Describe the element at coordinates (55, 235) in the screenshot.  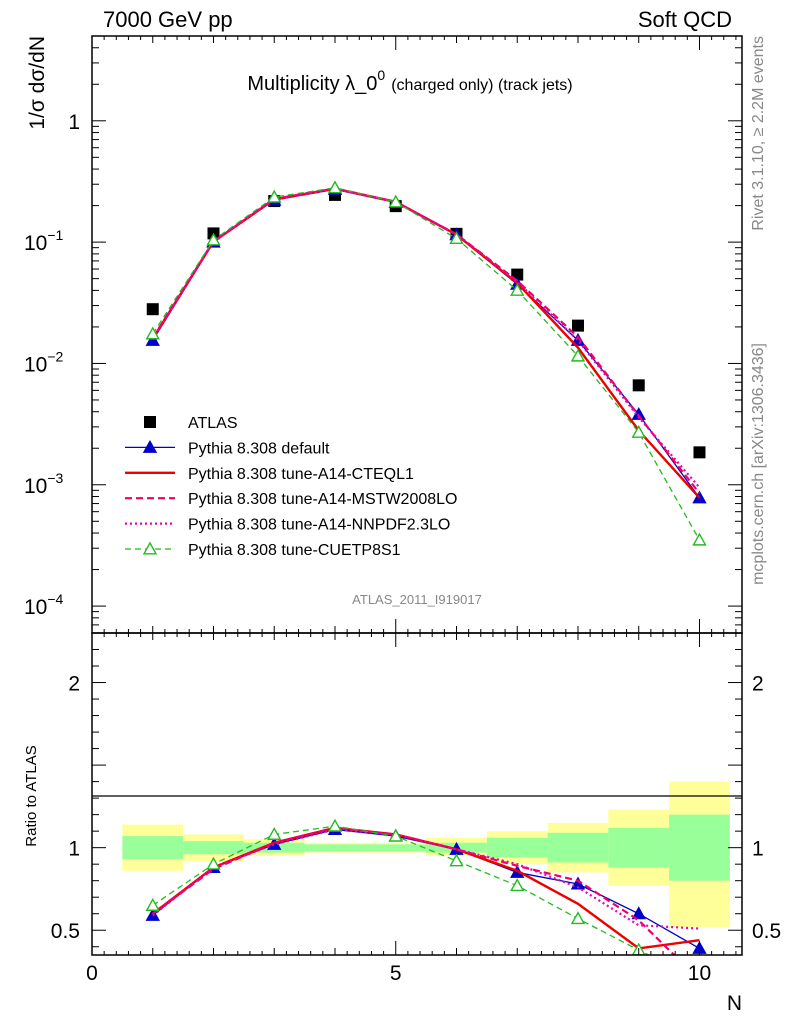
I see `y-tick-exponent: −1` at that location.